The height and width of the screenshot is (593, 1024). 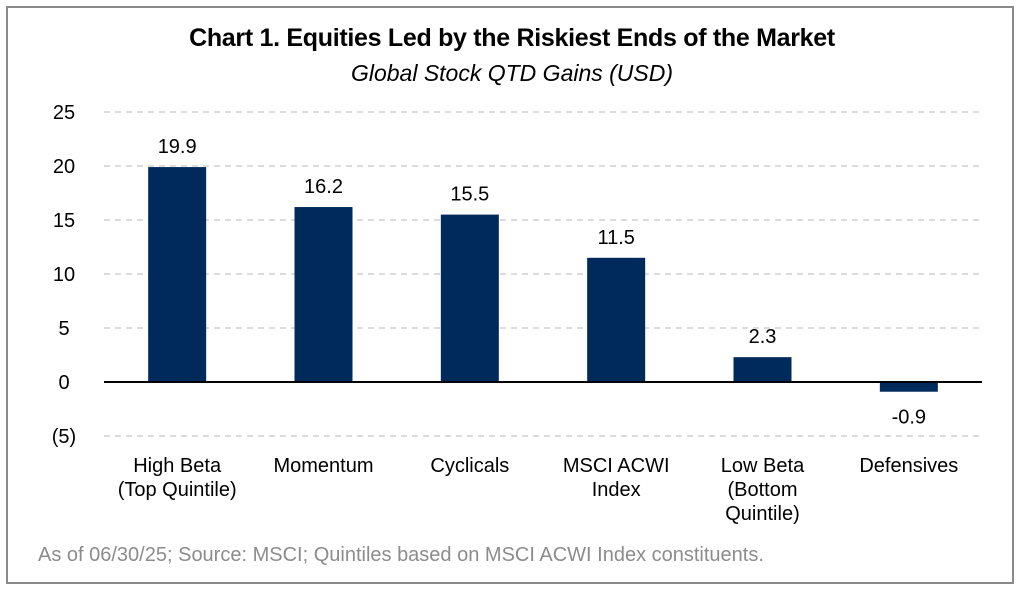 What do you see at coordinates (469, 195) in the screenshot?
I see `value-label: 15.5` at bounding box center [469, 195].